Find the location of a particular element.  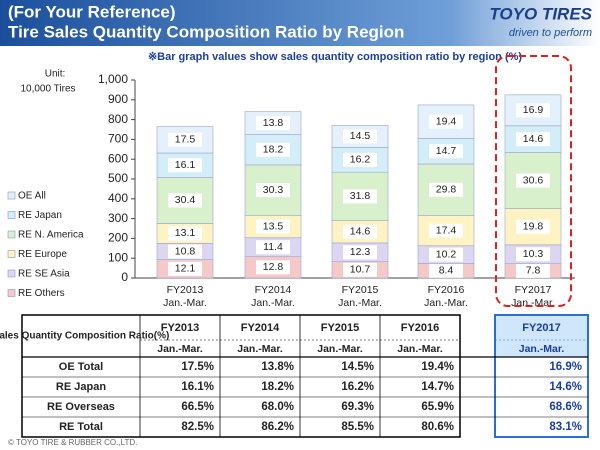

data-label: 12.1 is located at coordinates (185, 269).